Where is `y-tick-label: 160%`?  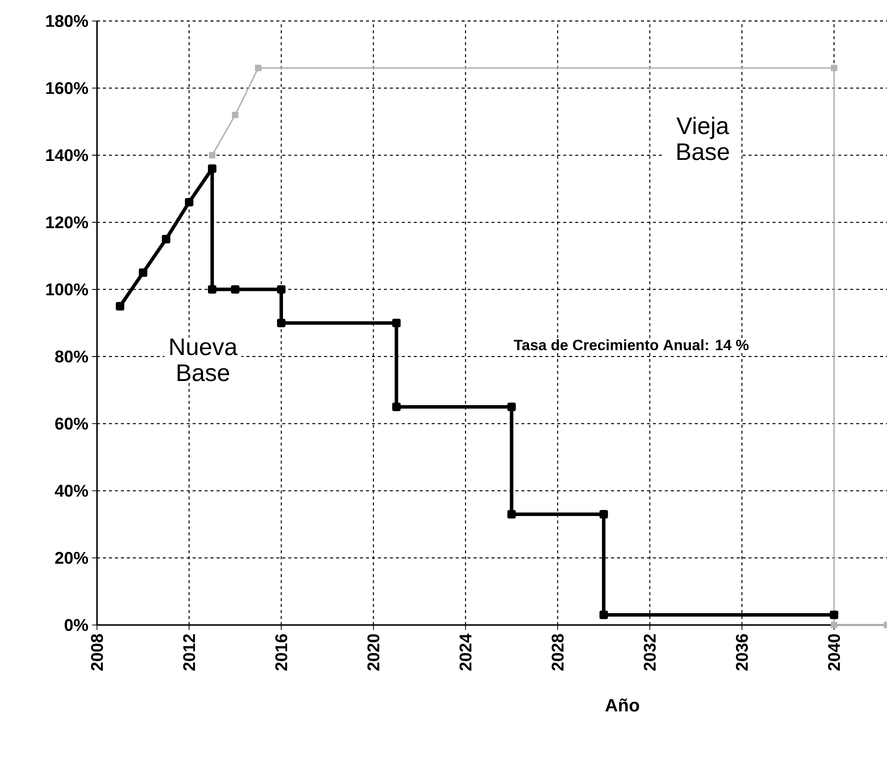 y-tick-label: 160% is located at coordinates (67, 88).